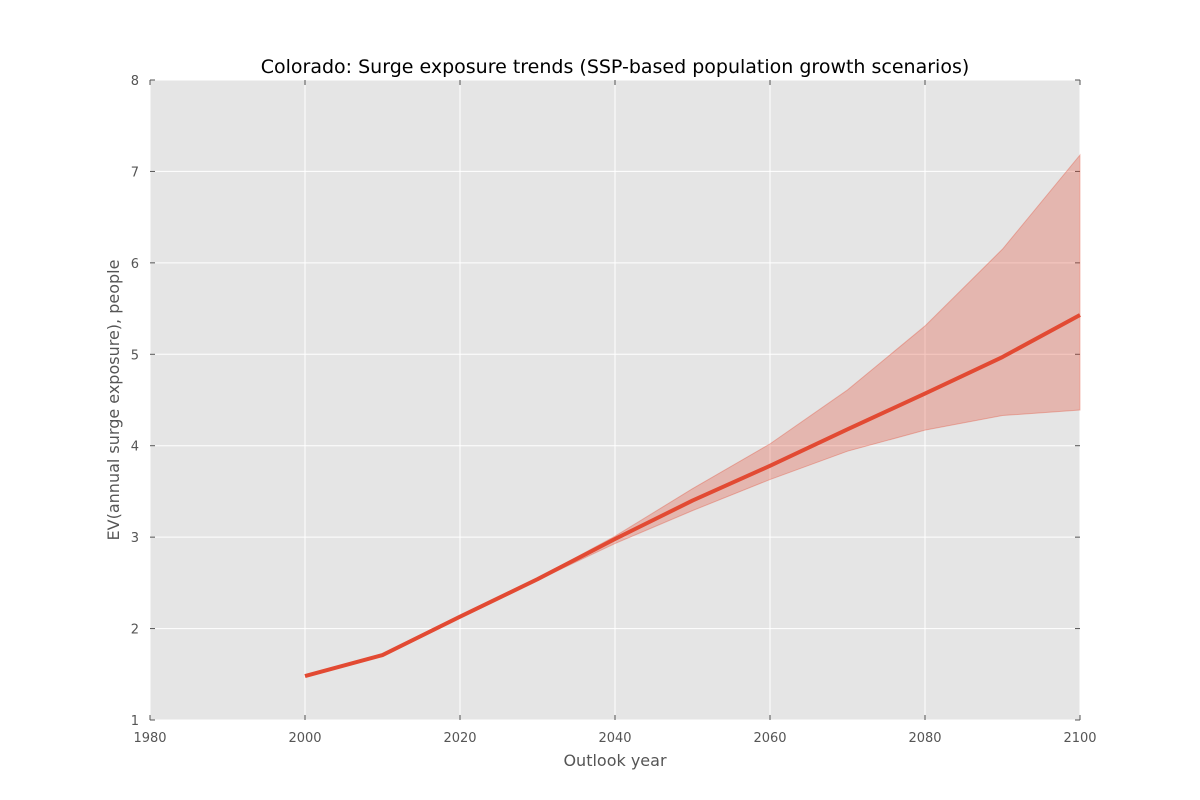  What do you see at coordinates (614, 738) in the screenshot?
I see `x-tick-label: 2040` at bounding box center [614, 738].